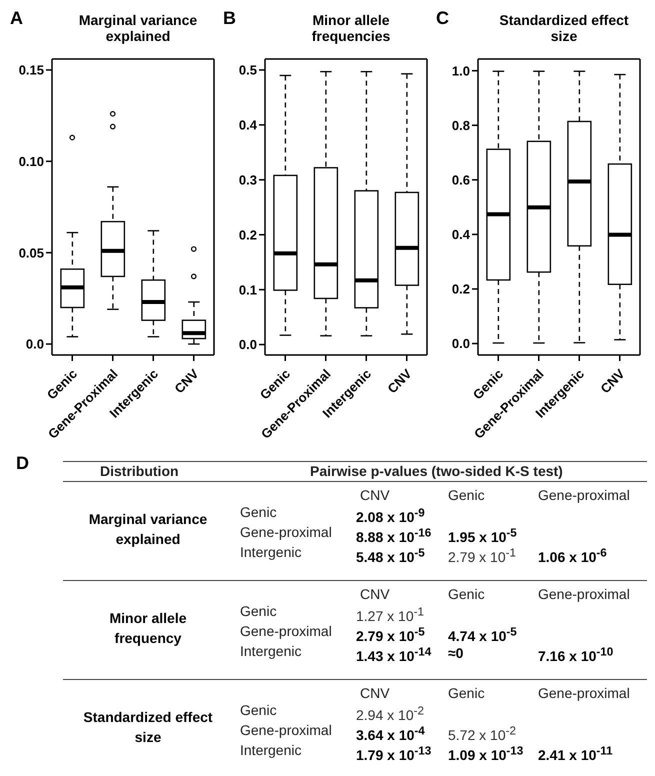 Image resolution: width=655 pixels, height=776 pixels. Describe the element at coordinates (22, 463) in the screenshot. I see `text: D` at that location.